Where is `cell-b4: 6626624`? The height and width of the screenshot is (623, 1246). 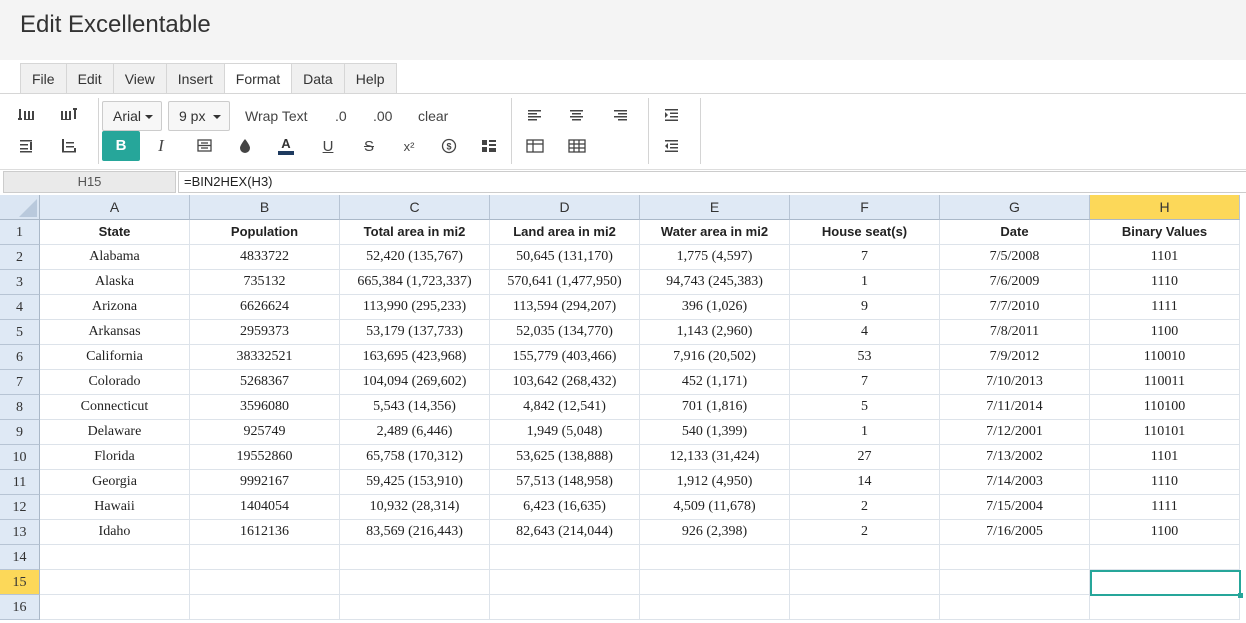
cell-b4: 6626624 is located at coordinates (265, 307).